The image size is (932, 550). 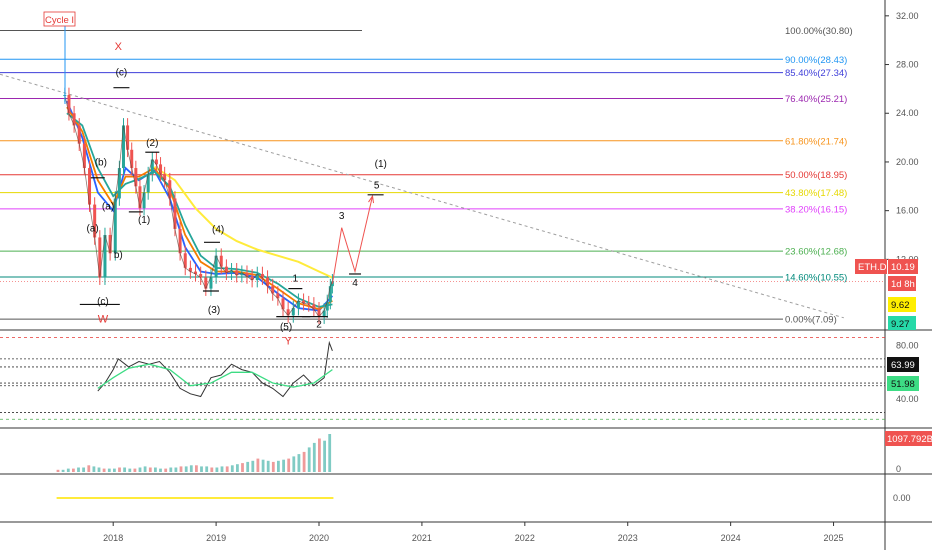 I want to click on time-tick-label: 2024, so click(x=731, y=538).